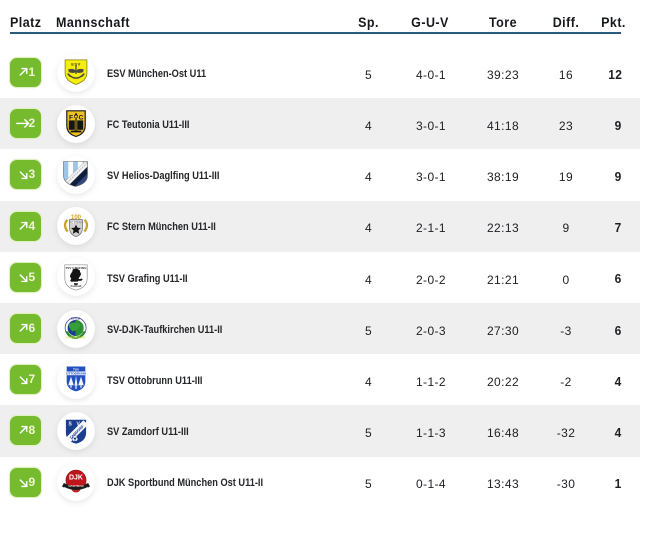 Image resolution: width=648 pixels, height=533 pixels. What do you see at coordinates (71, 425) in the screenshot?
I see `svg-text: S` at bounding box center [71, 425].